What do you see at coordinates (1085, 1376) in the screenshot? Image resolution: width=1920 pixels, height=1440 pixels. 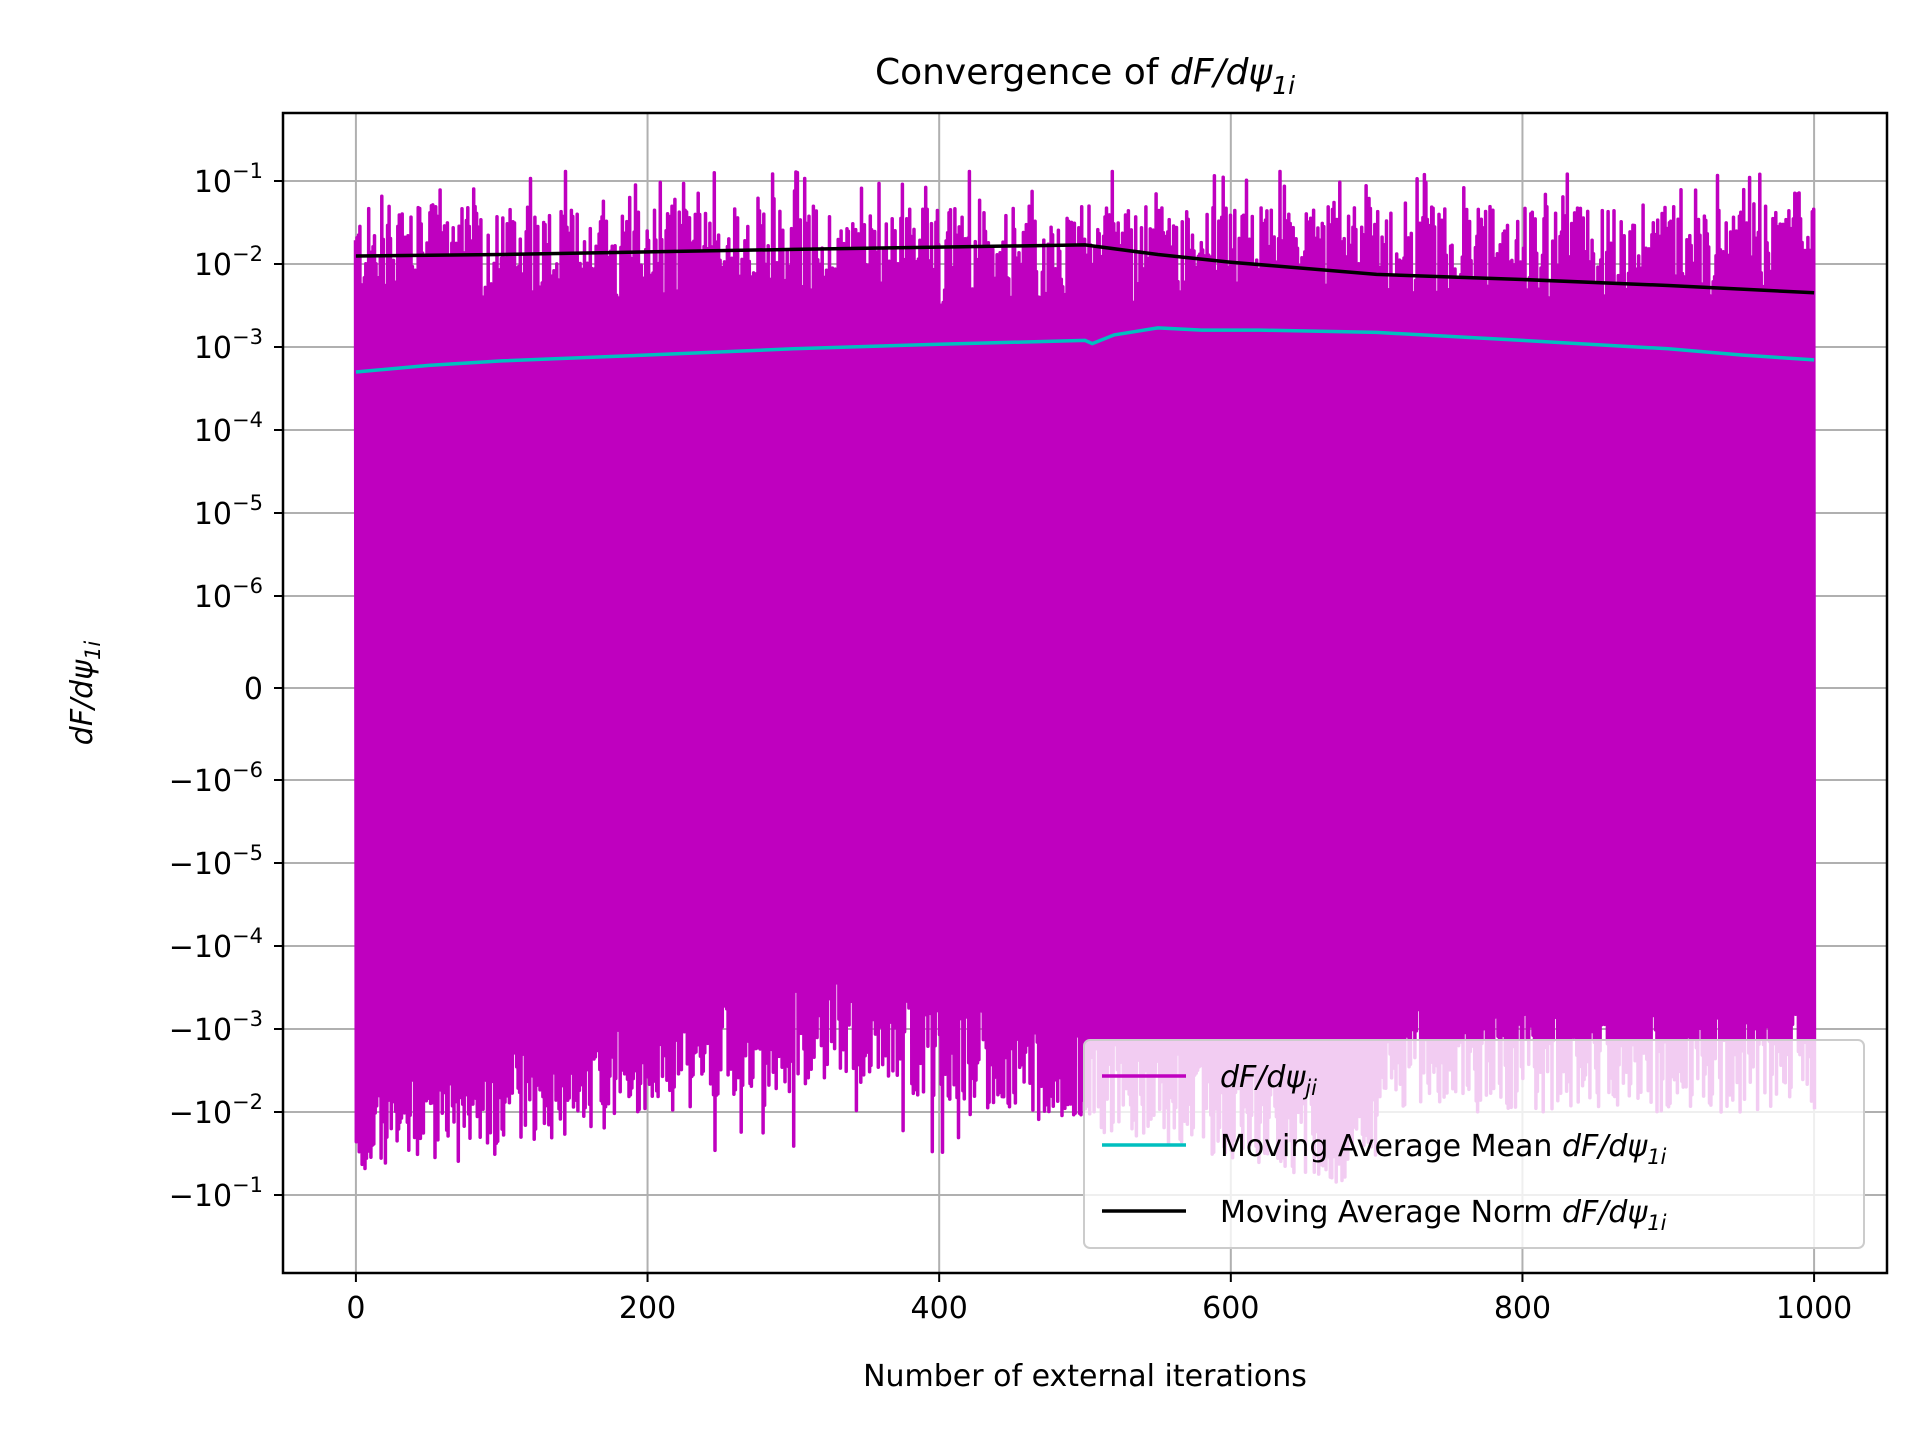 I see `x-axis-label: Number of external iterations` at bounding box center [1085, 1376].